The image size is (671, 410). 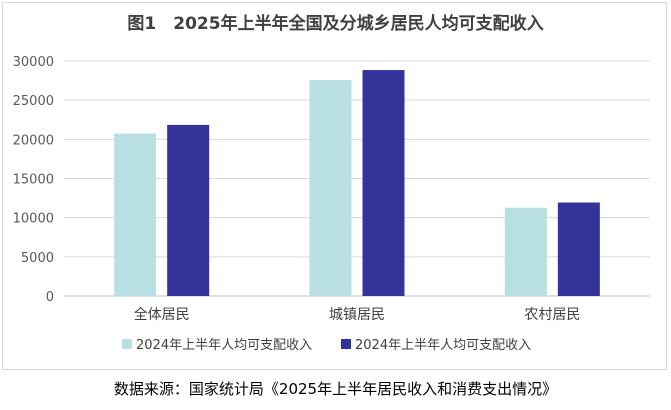 I want to click on y-tick-label: 5000, so click(x=37, y=258).